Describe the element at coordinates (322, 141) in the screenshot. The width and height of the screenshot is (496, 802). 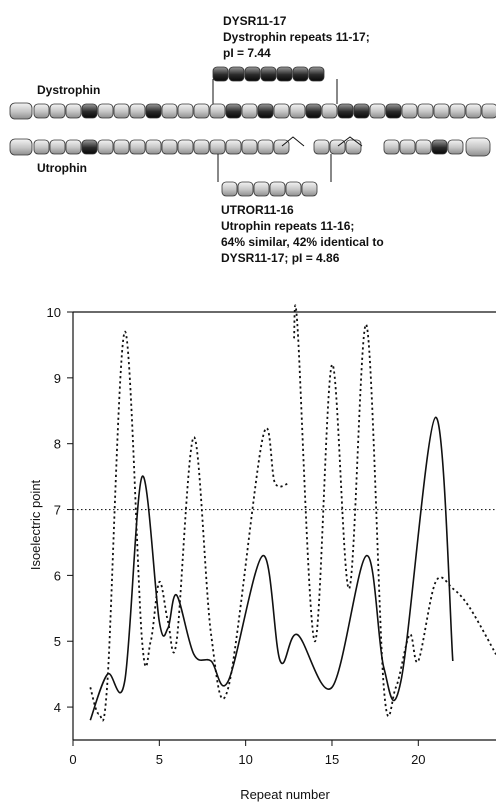
I see `utrophin-hinges` at that location.